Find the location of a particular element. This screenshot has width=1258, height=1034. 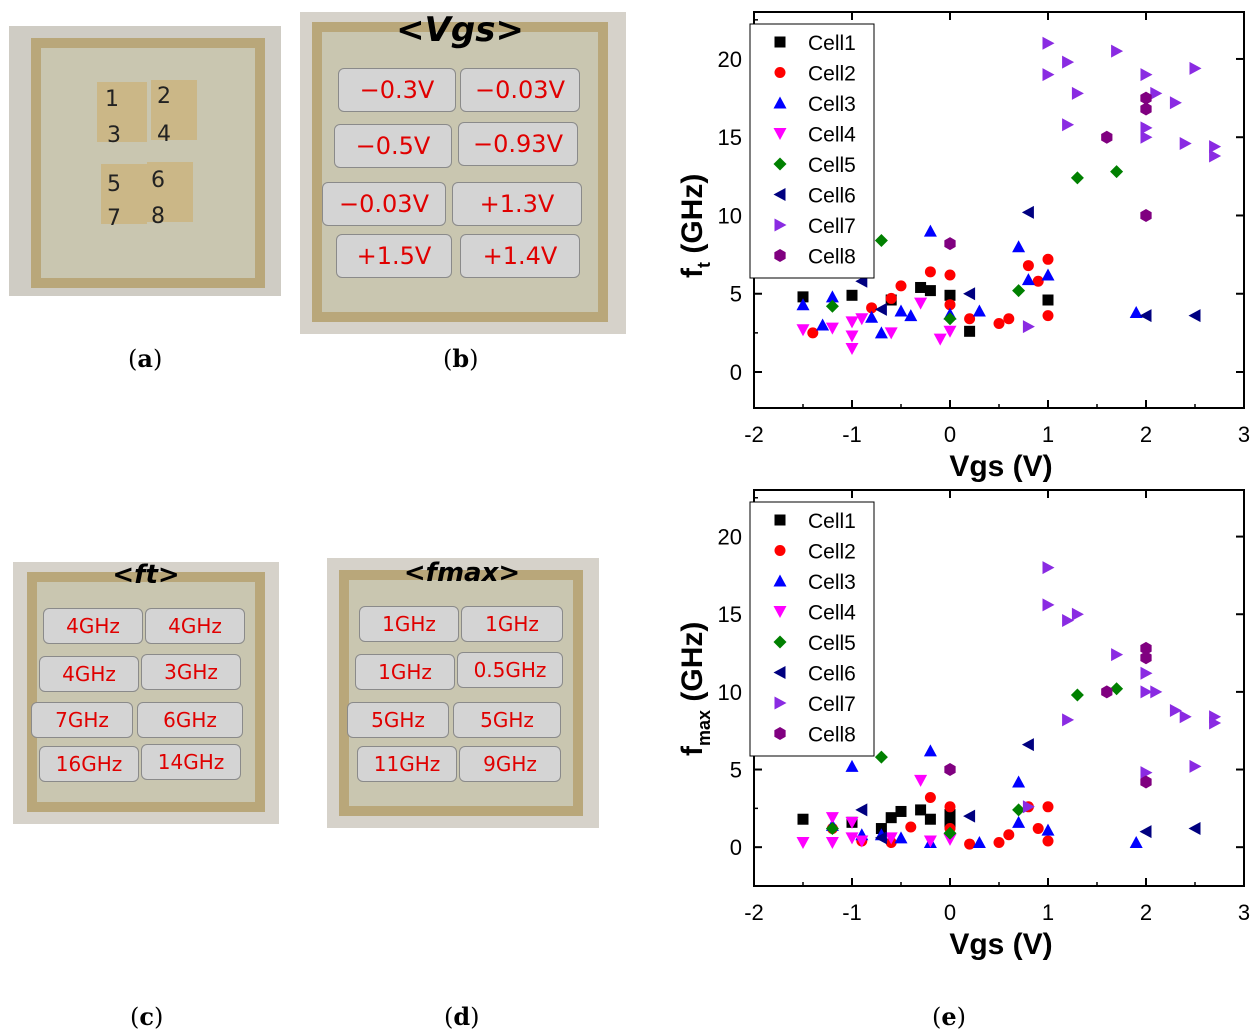

cell-number-6: 6 is located at coordinates (158, 180).